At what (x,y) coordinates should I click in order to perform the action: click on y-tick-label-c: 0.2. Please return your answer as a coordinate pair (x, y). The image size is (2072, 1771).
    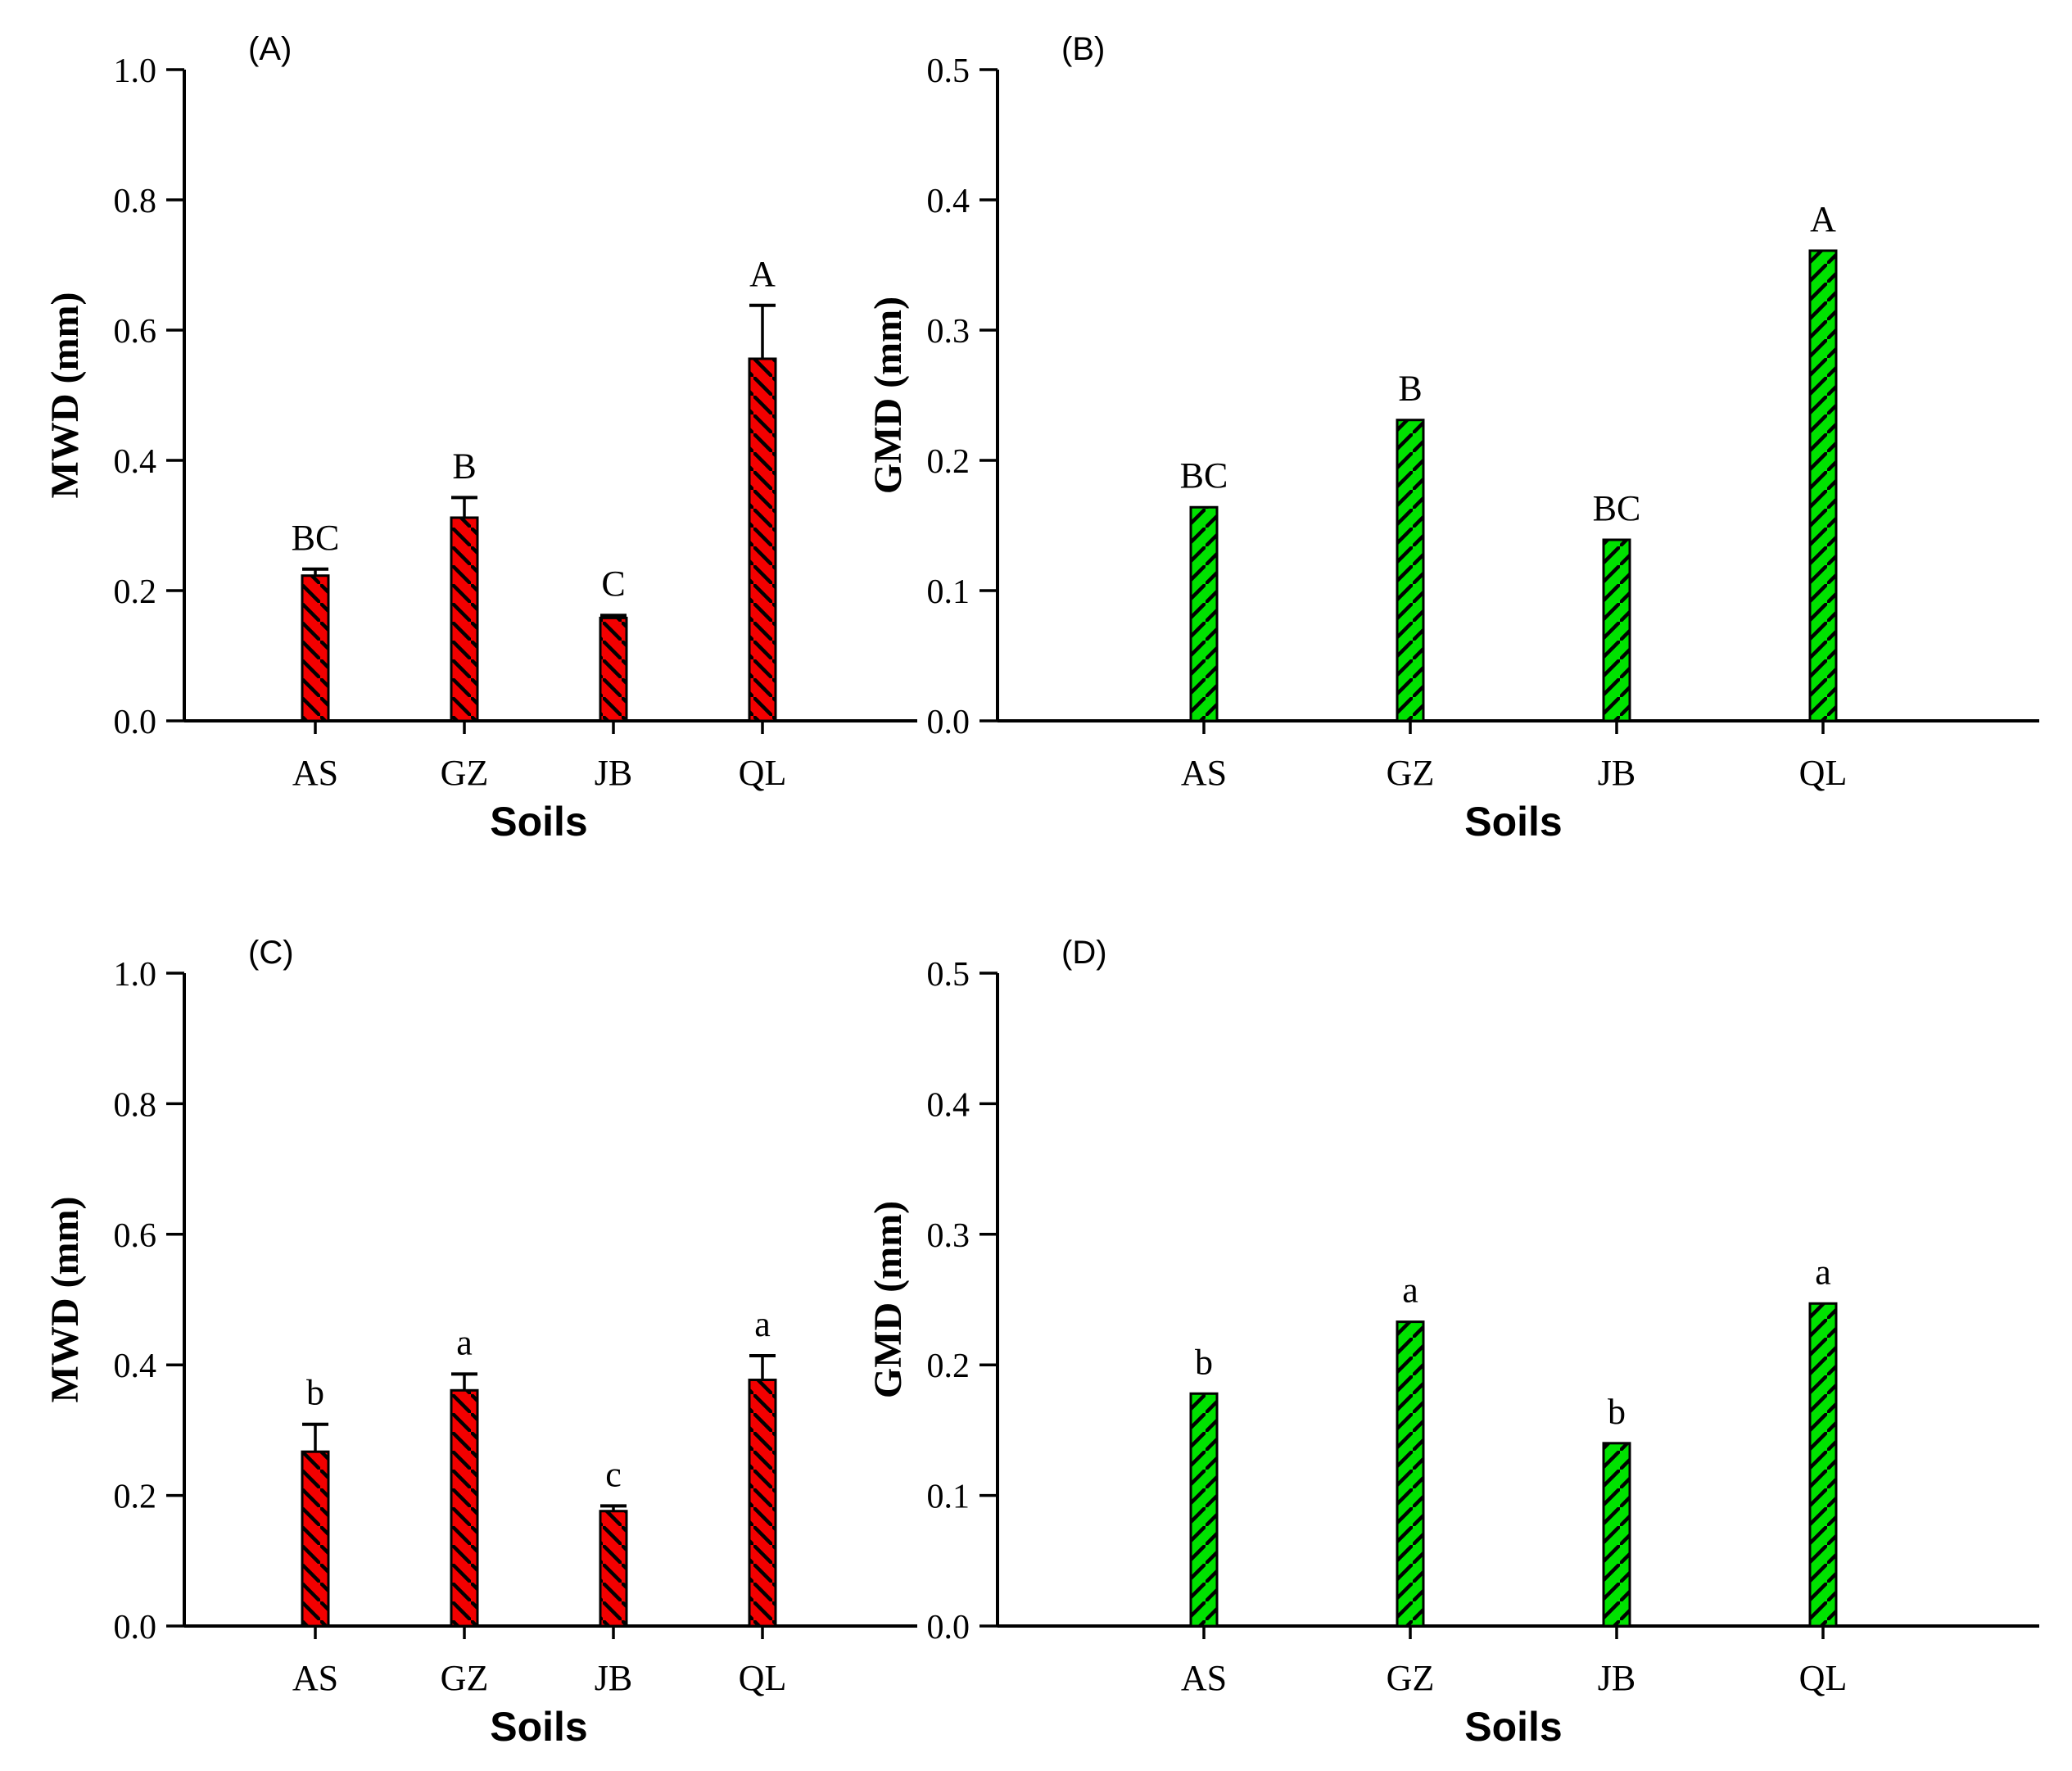
    Looking at the image, I should click on (135, 1497).